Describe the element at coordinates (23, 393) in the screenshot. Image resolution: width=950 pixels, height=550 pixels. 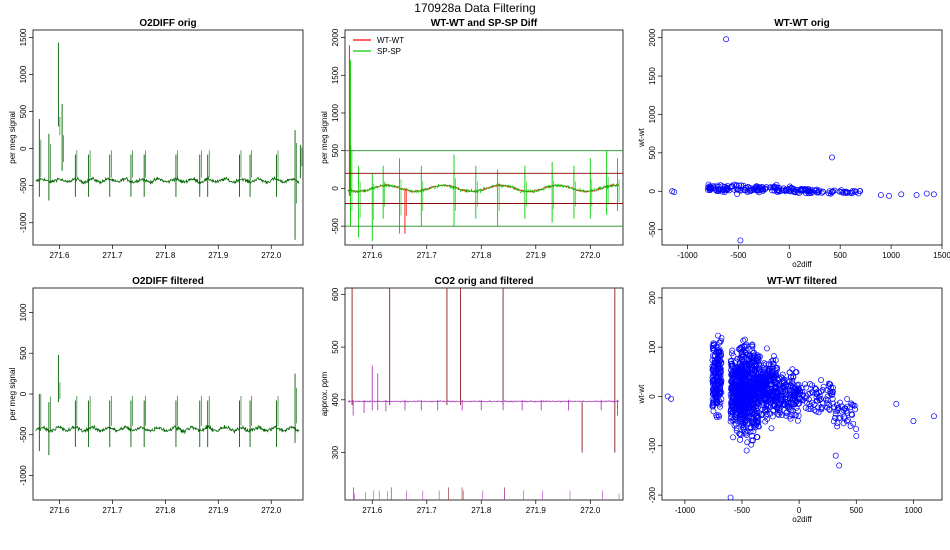
I see `y-tick-label: 0` at that location.